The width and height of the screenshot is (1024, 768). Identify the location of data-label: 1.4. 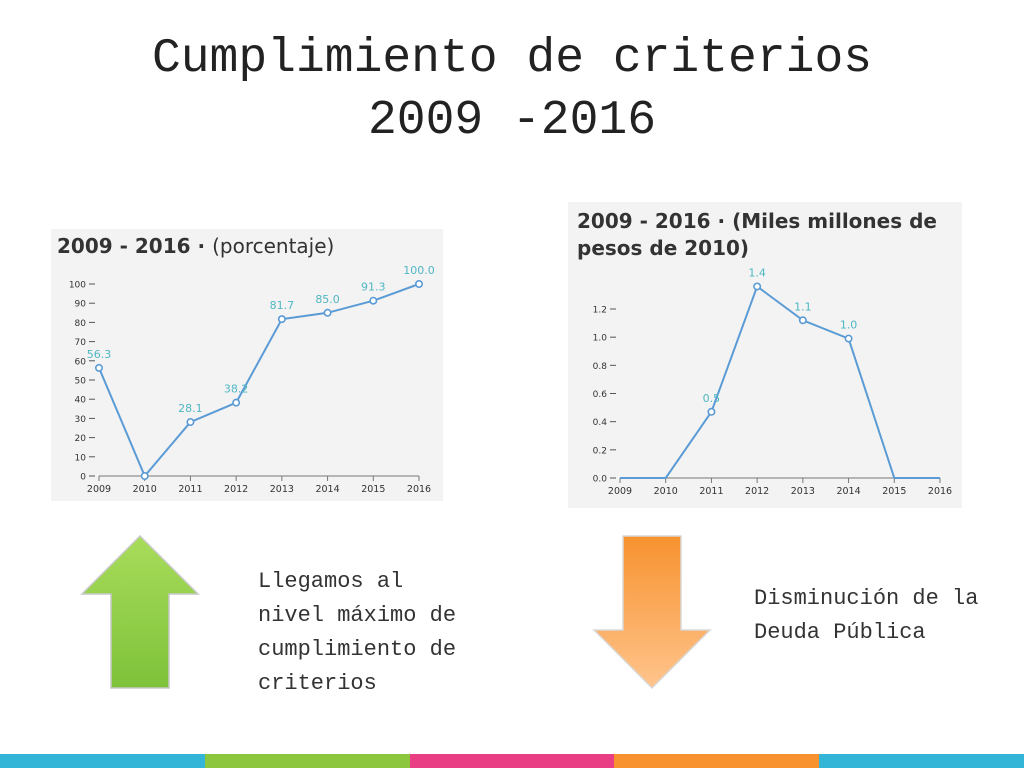
(757, 272).